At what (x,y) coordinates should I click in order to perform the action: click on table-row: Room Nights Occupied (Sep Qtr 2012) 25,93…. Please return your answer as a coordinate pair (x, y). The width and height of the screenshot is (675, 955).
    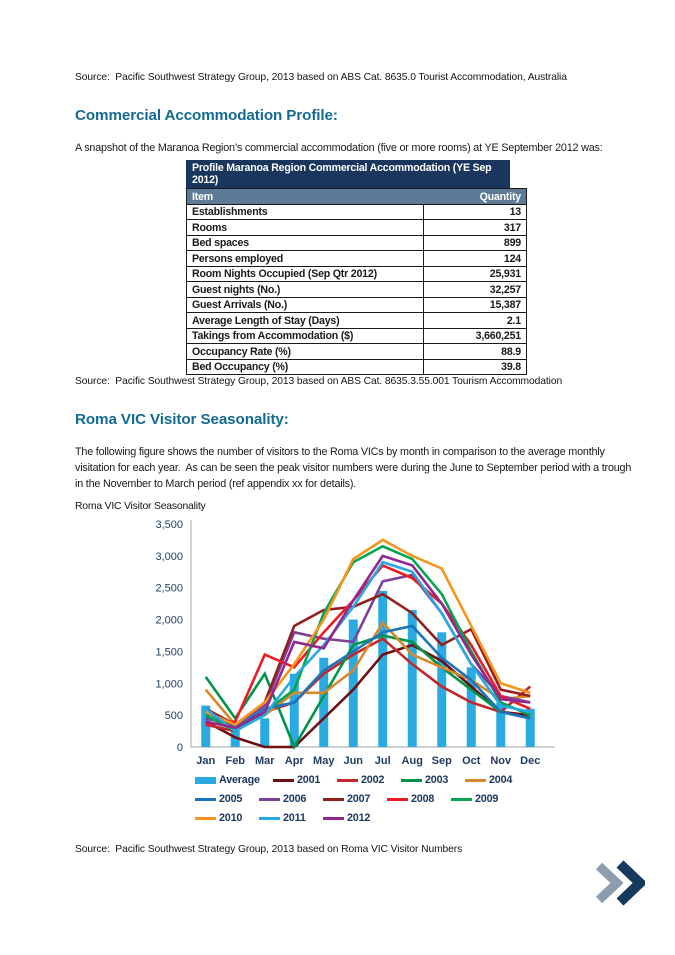
    Looking at the image, I should click on (356, 274).